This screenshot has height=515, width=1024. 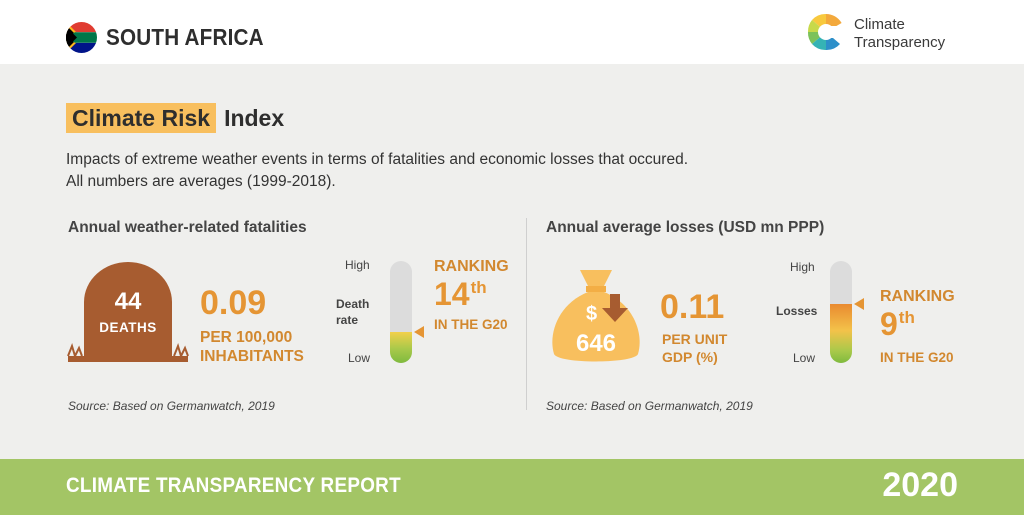 What do you see at coordinates (401, 312) in the screenshot?
I see `fatality-gauge` at bounding box center [401, 312].